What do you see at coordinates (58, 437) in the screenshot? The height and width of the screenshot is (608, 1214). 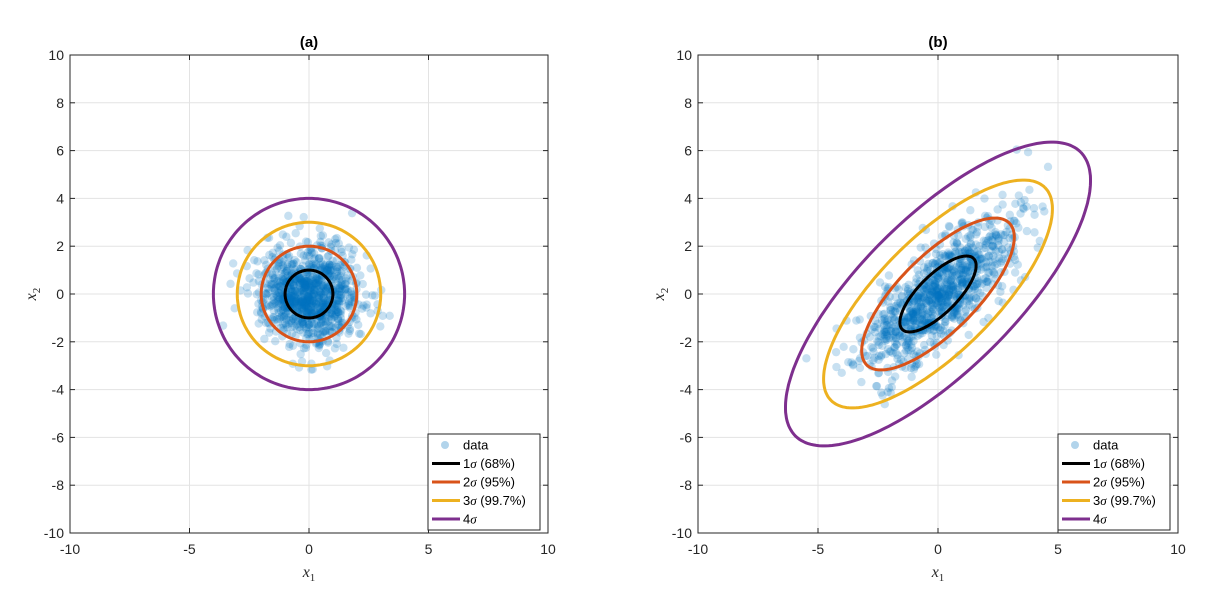 I see `y-tick-label: -6` at bounding box center [58, 437].